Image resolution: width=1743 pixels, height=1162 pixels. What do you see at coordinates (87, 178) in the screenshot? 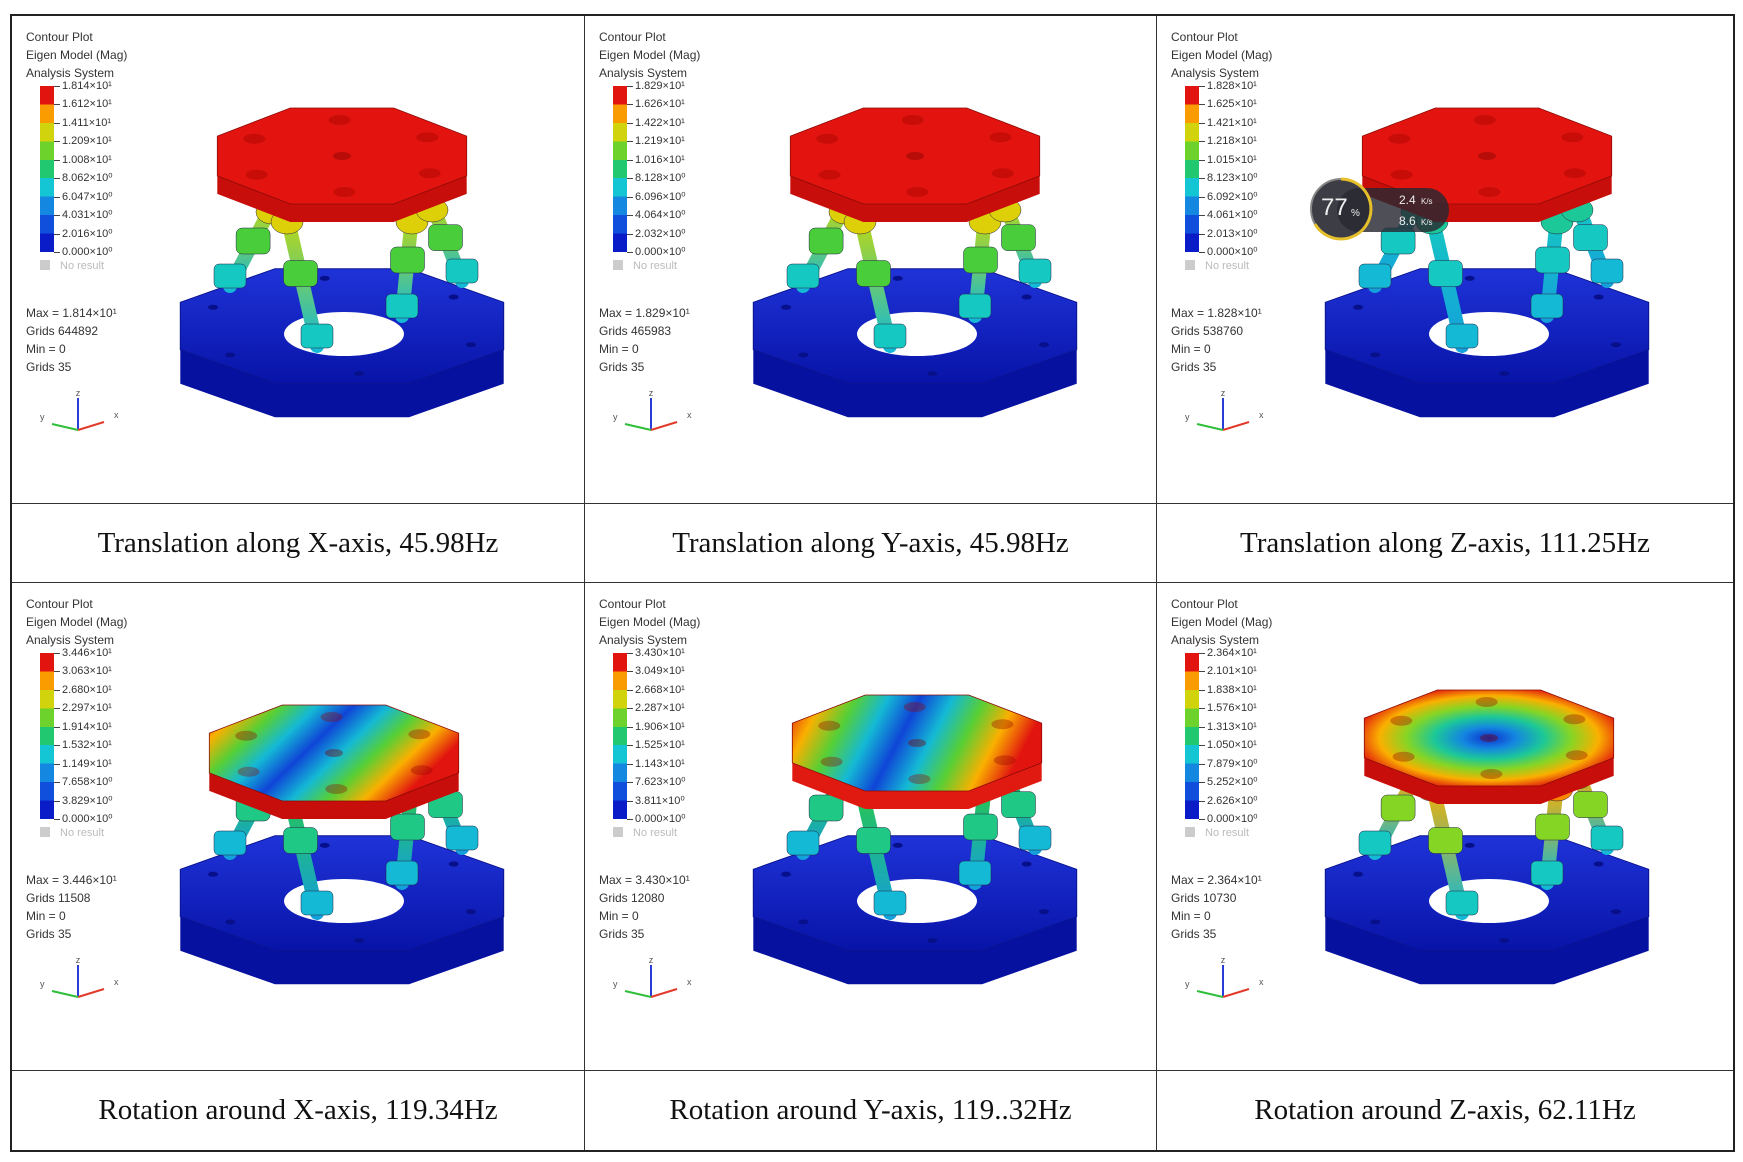
I see `legend-tick-label: 8.062×10⁰` at bounding box center [87, 178].